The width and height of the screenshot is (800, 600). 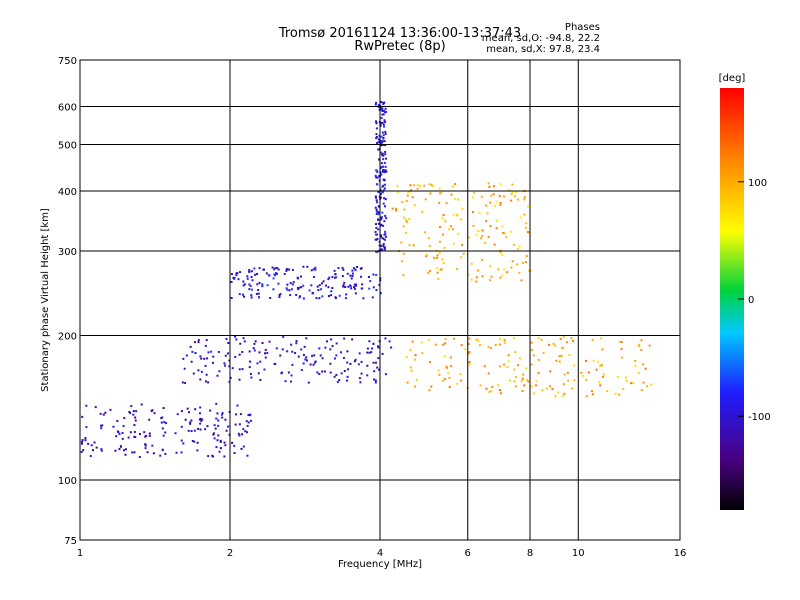 I want to click on phase-stats-x-mode: mean, sd,X: 97.8, 23.4, so click(x=543, y=49).